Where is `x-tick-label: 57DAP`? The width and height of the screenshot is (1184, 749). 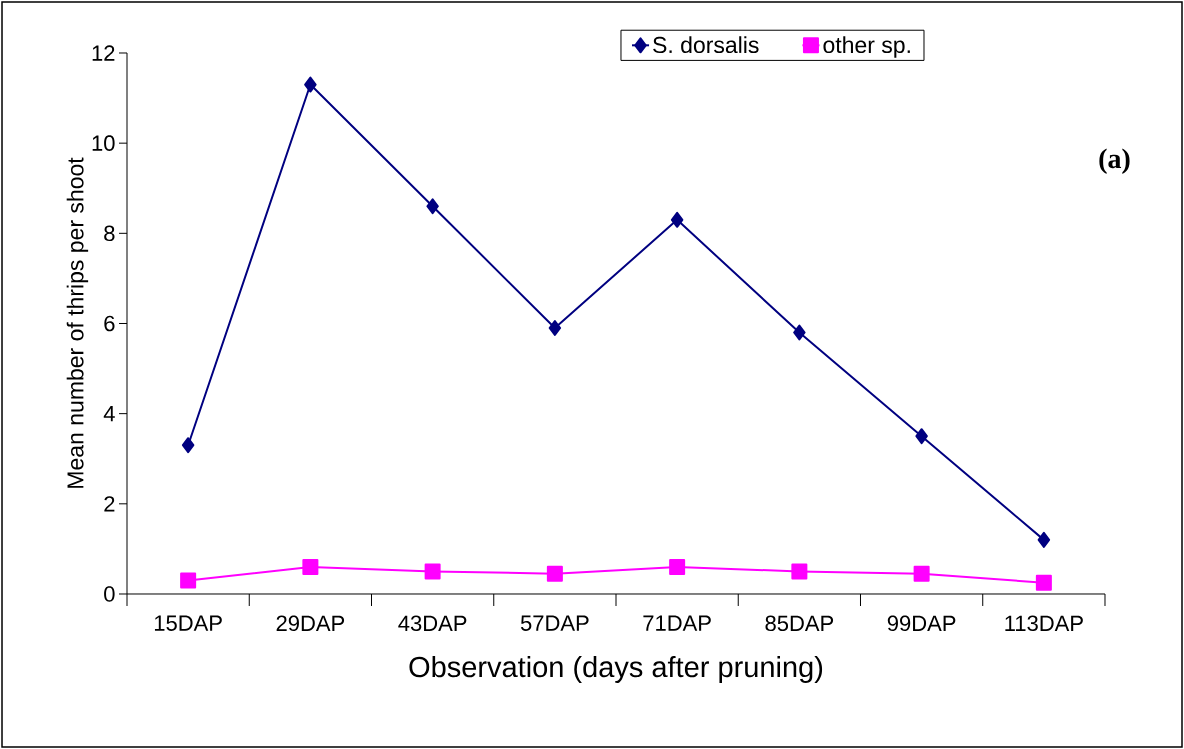 x-tick-label: 57DAP is located at coordinates (554, 623).